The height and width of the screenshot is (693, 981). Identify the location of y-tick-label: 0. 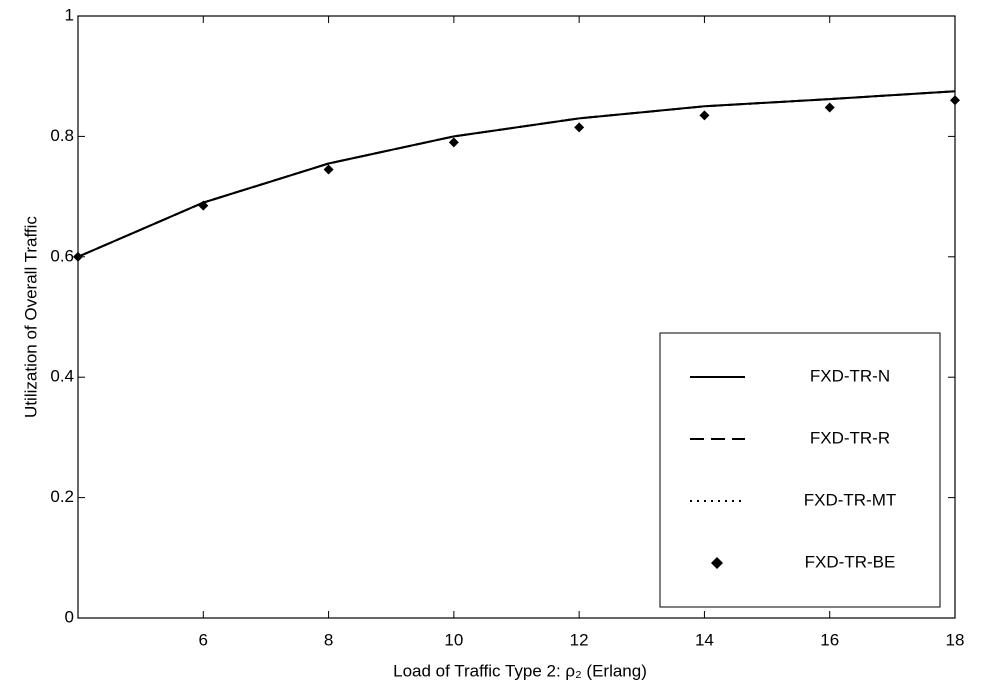
(69, 616).